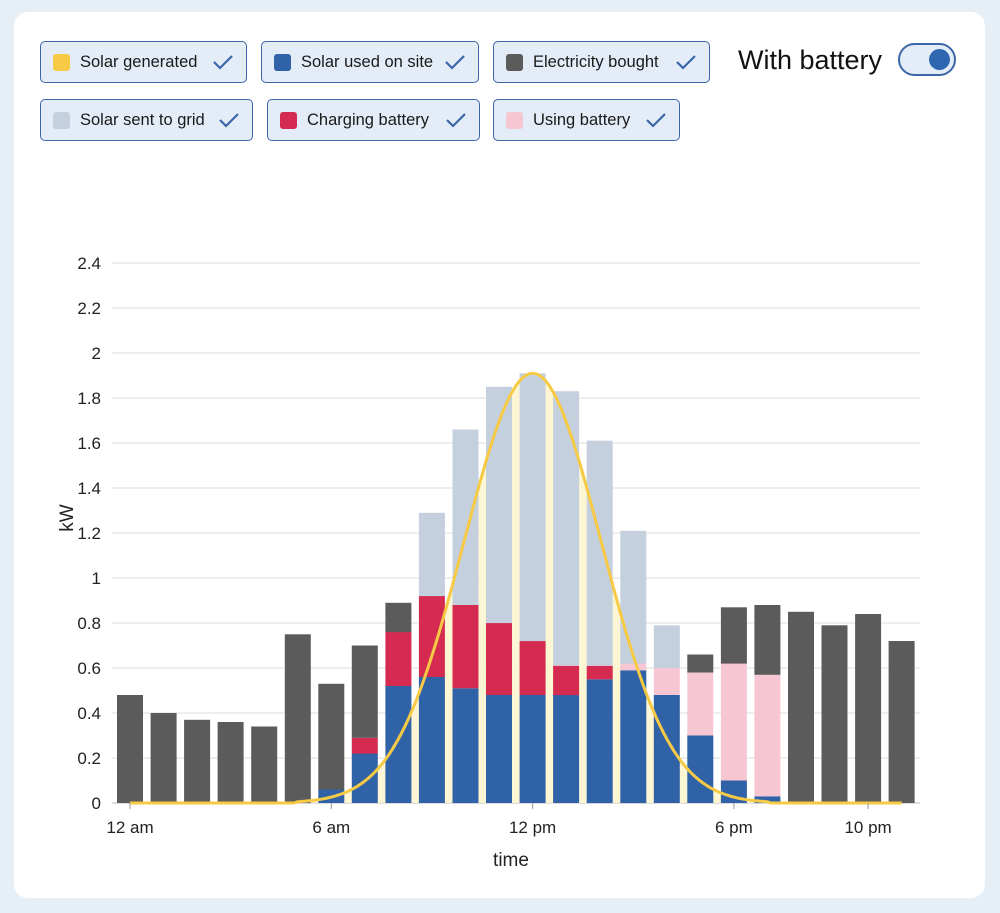 This screenshot has height=913, width=1000. I want to click on y-tick-label: 0.8, so click(89, 623).